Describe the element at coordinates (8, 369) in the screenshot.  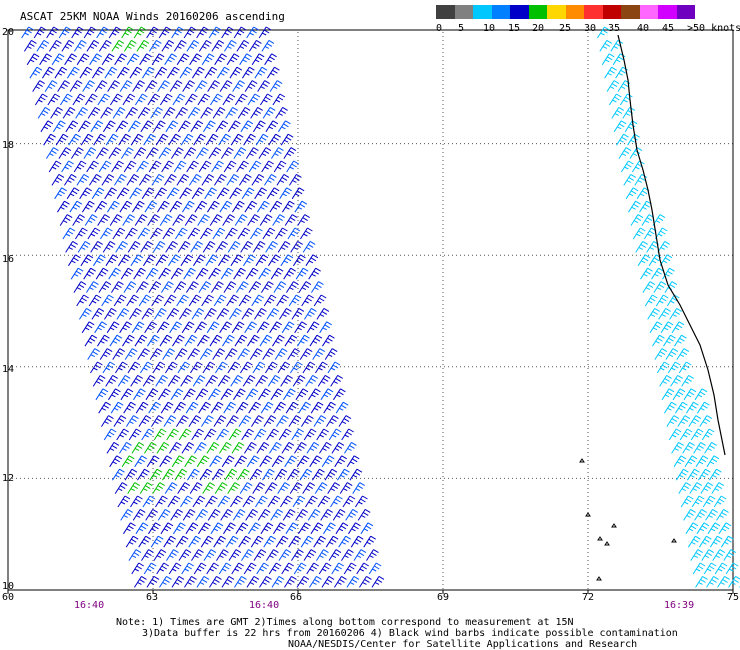
I see `lat-label-14: 14` at that location.